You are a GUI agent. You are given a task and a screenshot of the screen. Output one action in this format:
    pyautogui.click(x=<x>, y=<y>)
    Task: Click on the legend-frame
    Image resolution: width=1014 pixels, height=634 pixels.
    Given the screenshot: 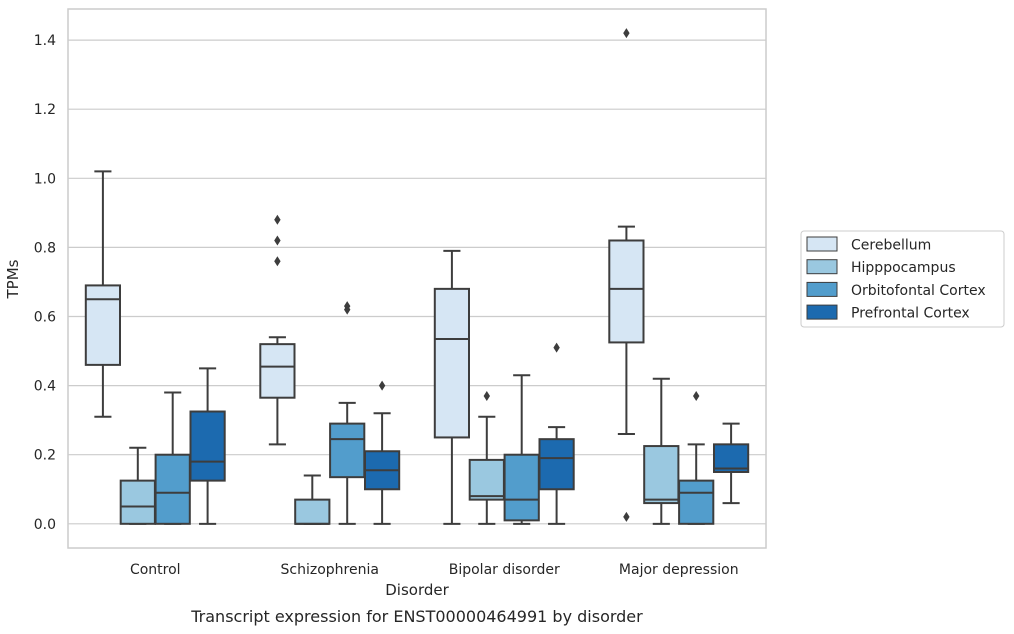 What is the action you would take?
    pyautogui.click(x=902, y=279)
    